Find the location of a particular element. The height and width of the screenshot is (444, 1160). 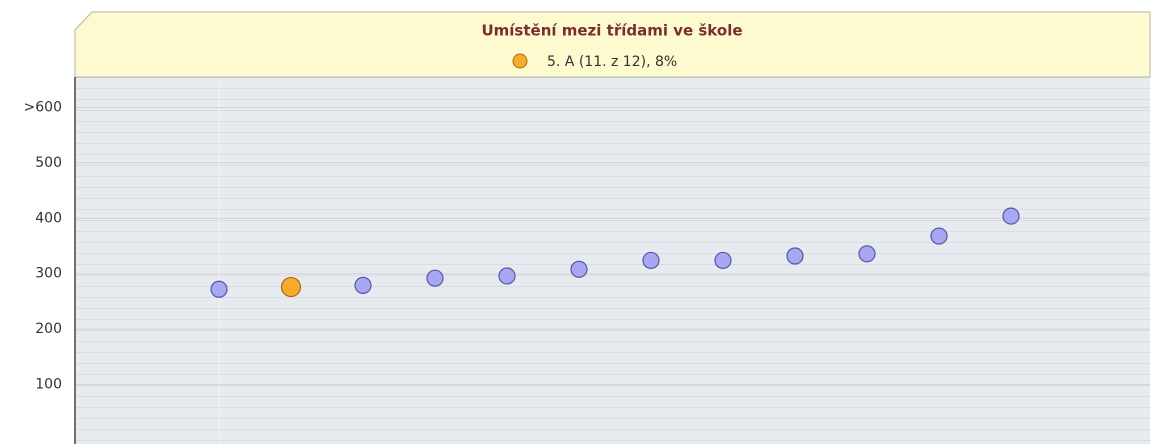

y-tick-label: 500 is located at coordinates (48, 163).